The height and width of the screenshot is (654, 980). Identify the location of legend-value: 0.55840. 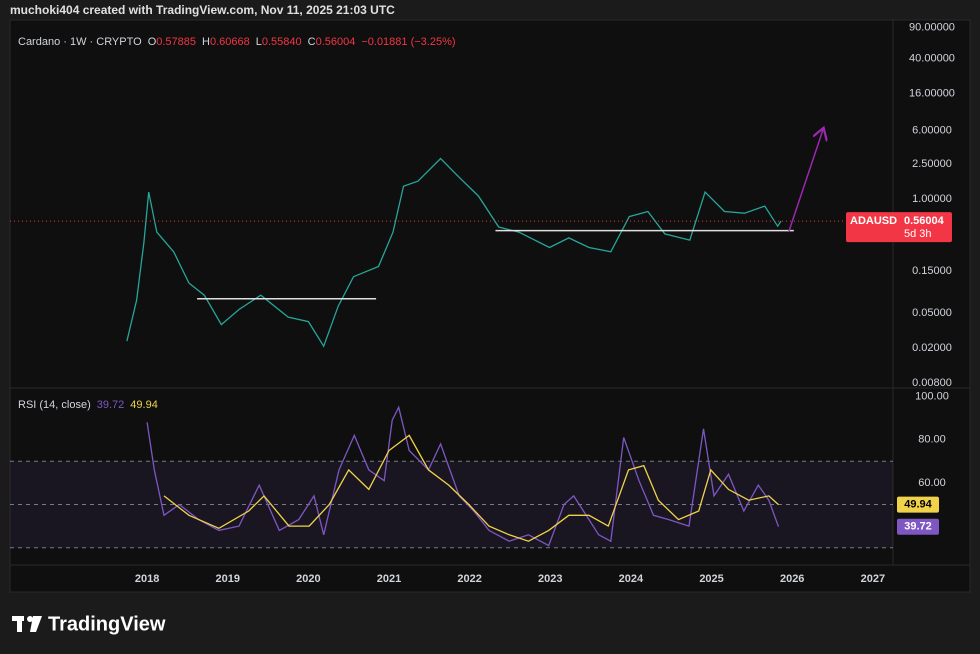
(282, 42).